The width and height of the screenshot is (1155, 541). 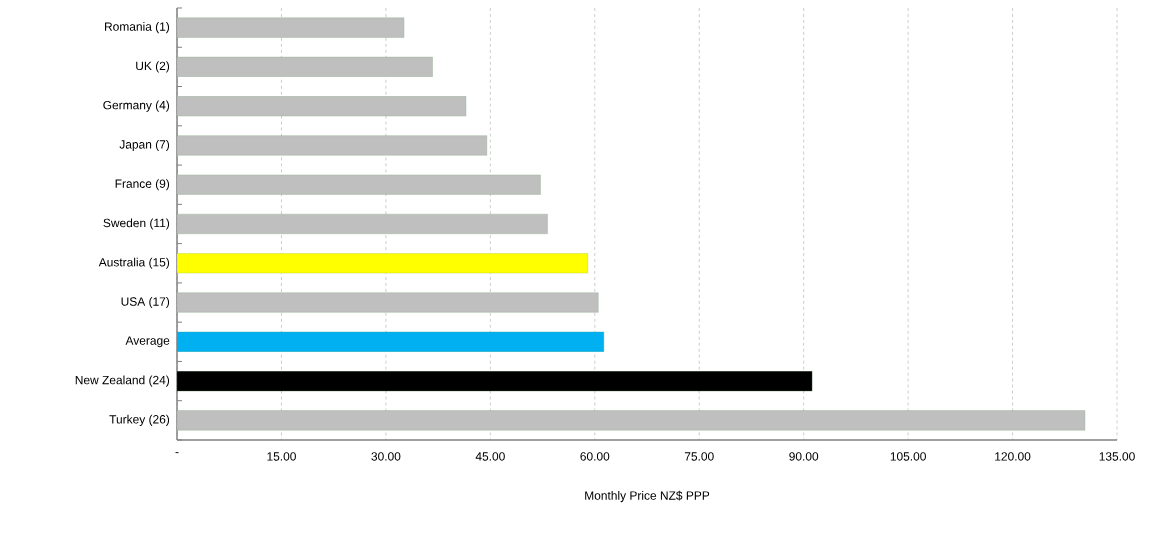 What do you see at coordinates (1117, 456) in the screenshot?
I see `x-tick-label: 135.00` at bounding box center [1117, 456].